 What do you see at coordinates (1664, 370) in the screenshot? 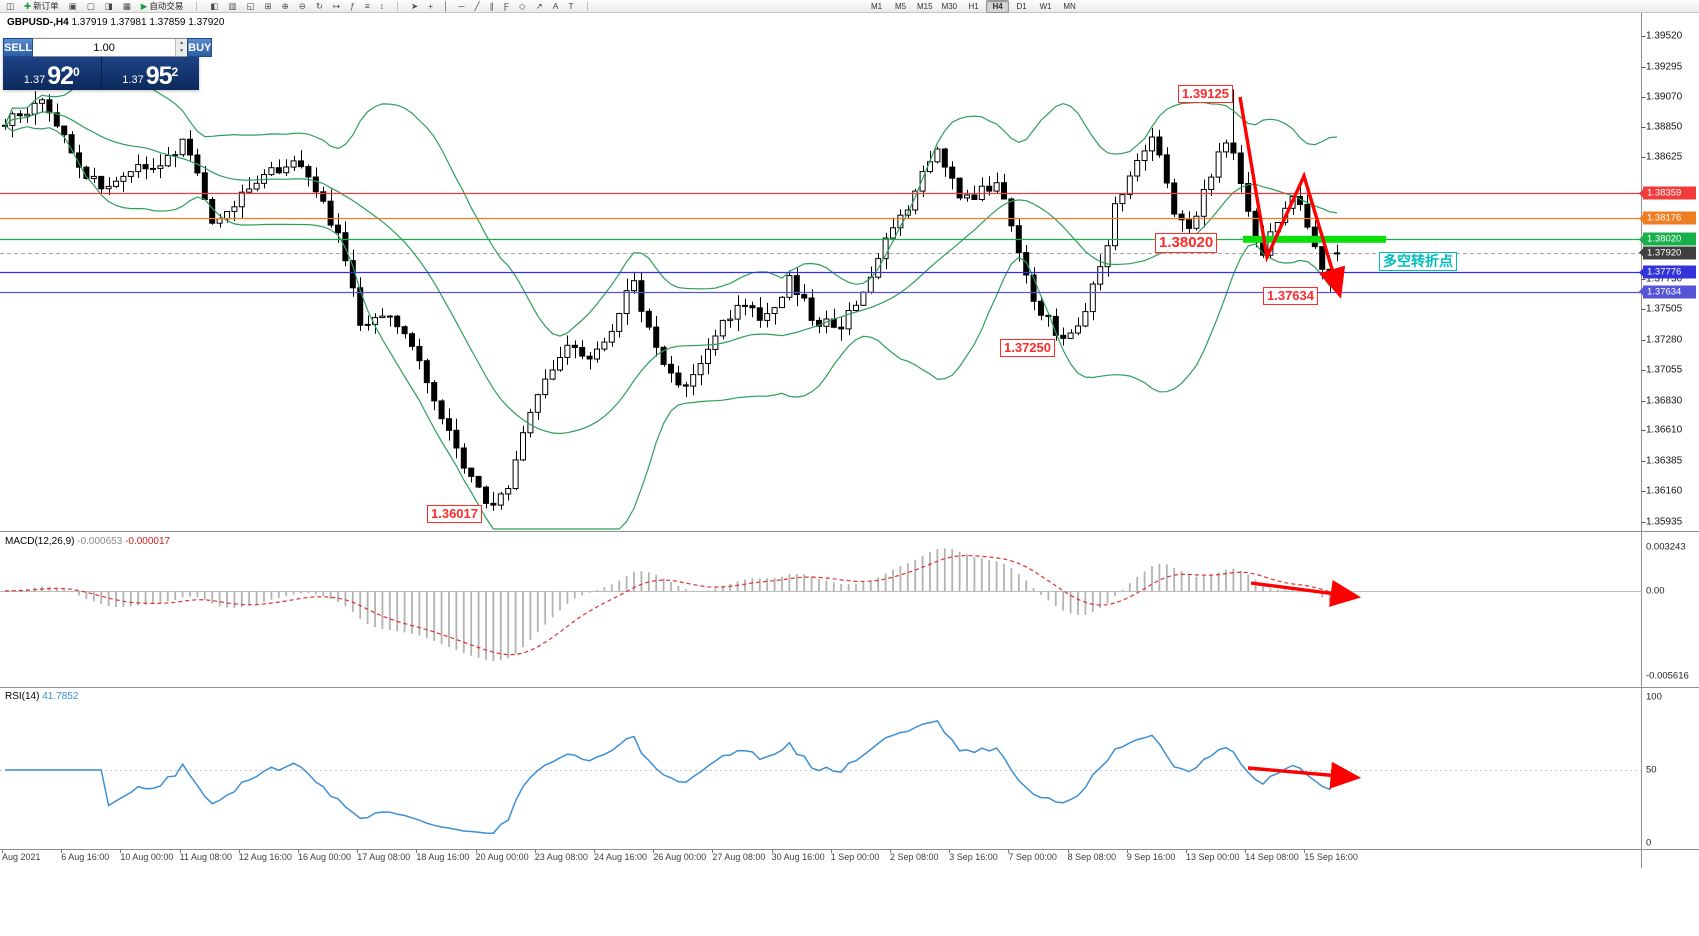
I see `price-axis-label: 1.37055` at bounding box center [1664, 370].